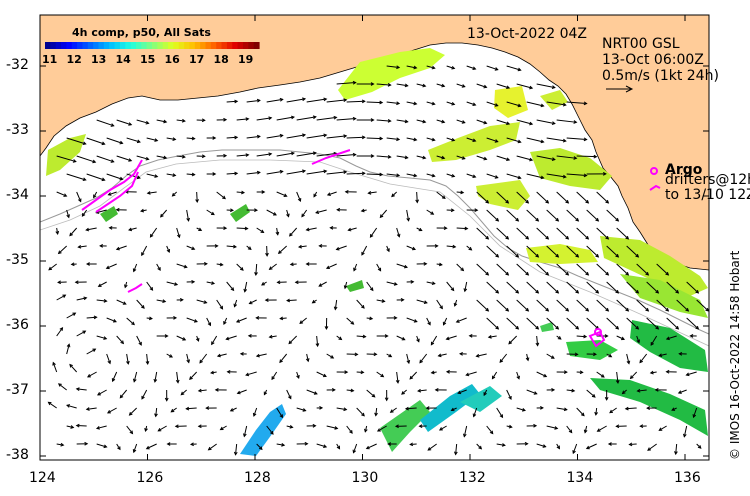 This screenshot has height=496, width=750. What do you see at coordinates (660, 76) in the screenshot?
I see `velocity-scale-label: 0.5m/s (1kt 24h)` at bounding box center [660, 76].